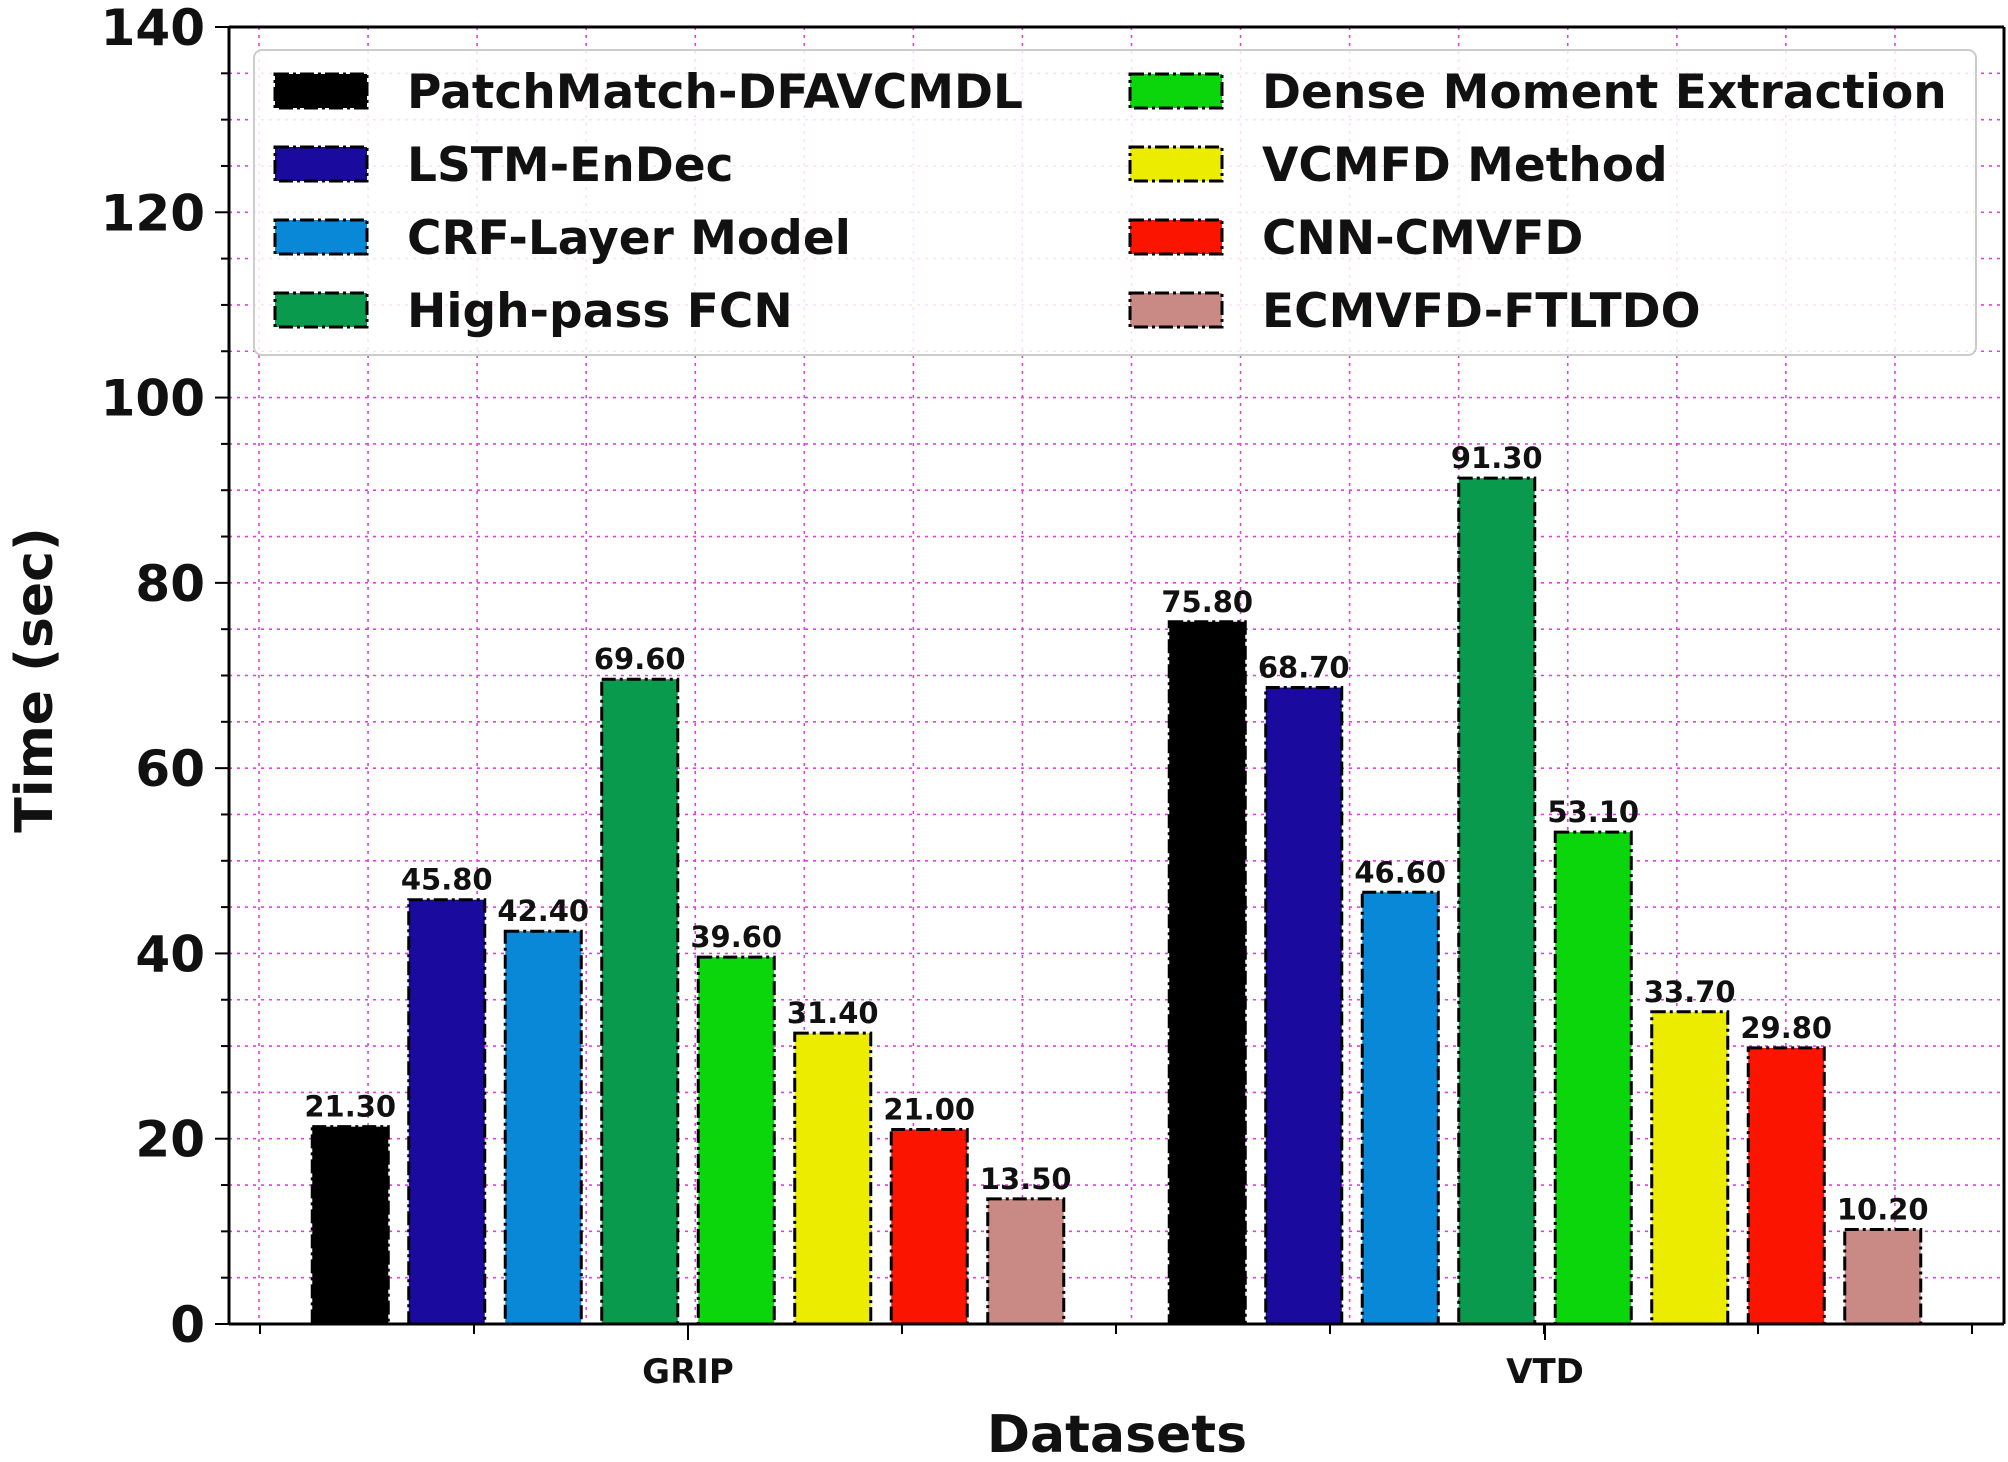  I want to click on bar-lstm-endec-vtd, so click(1304, 1006).